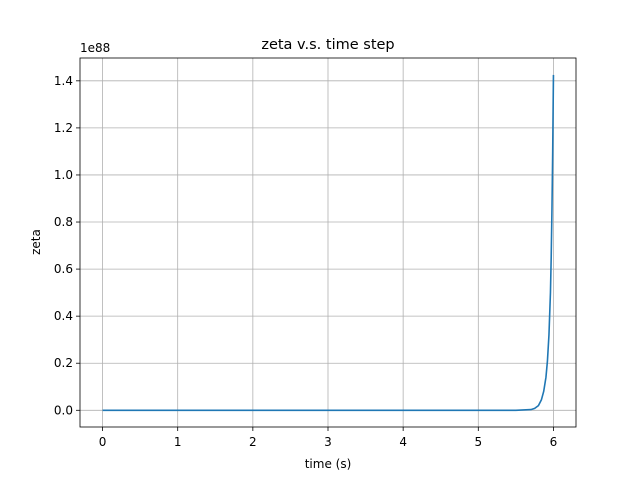 This screenshot has height=484, width=640. What do you see at coordinates (328, 442) in the screenshot?
I see `x-tick-label: 3` at bounding box center [328, 442].